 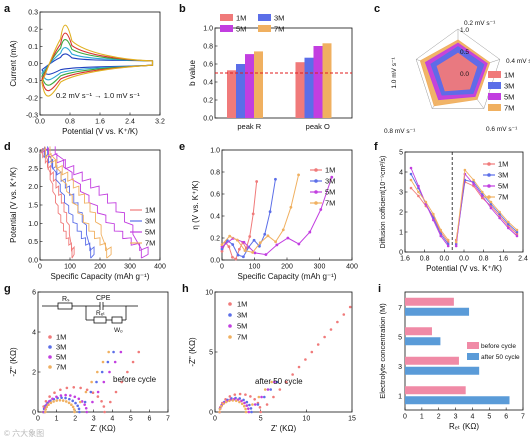 What do you see at coordinates (94, 419) in the screenshot?
I see `x-tick-label: 3` at bounding box center [94, 419].